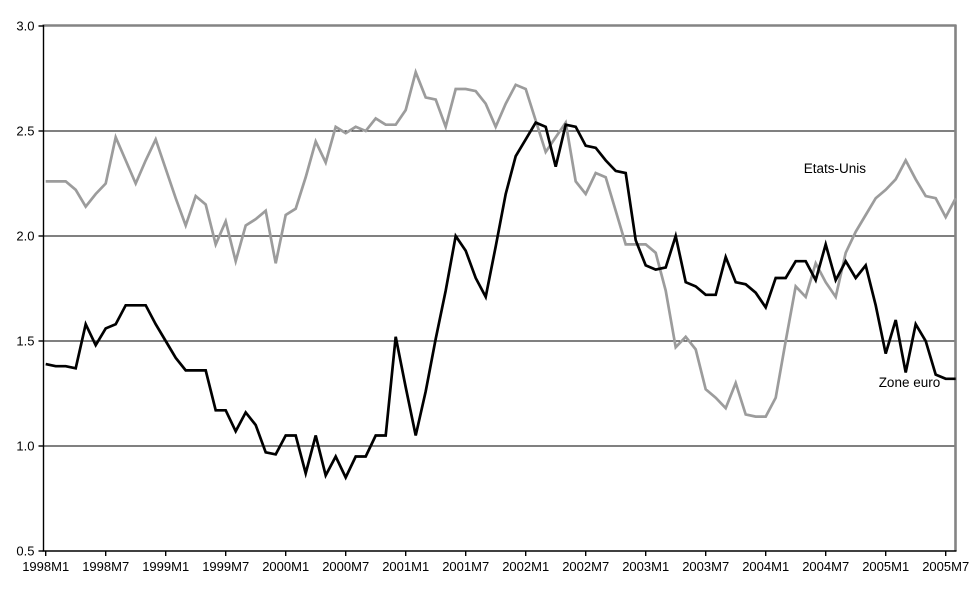  I want to click on x-axis-label: 2001M1, so click(405, 566).